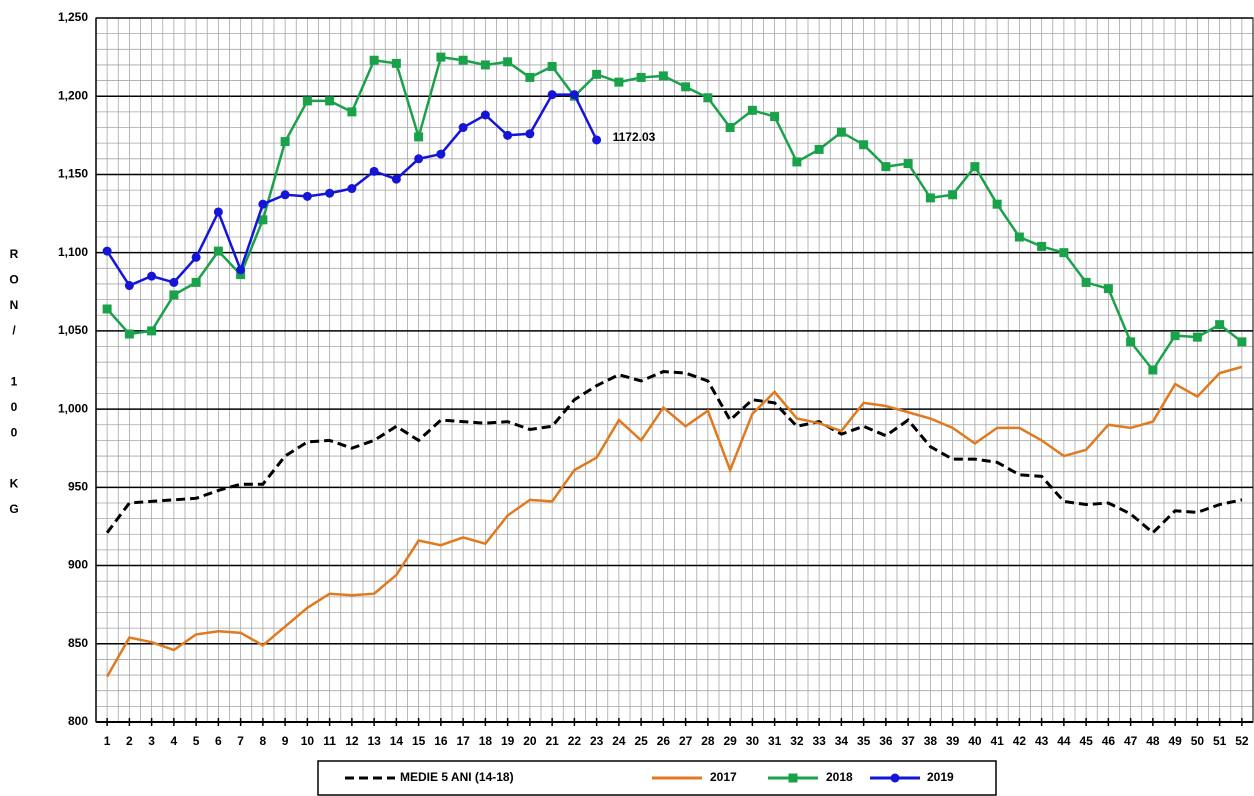 The width and height of the screenshot is (1254, 796). I want to click on x-tick-label: 27, so click(686, 741).